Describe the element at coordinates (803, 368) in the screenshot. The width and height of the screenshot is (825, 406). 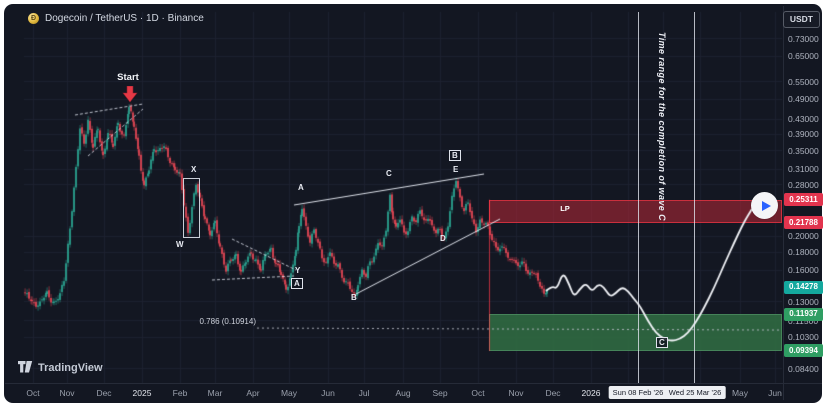
I see `price-tick-label: 0.08400` at that location.